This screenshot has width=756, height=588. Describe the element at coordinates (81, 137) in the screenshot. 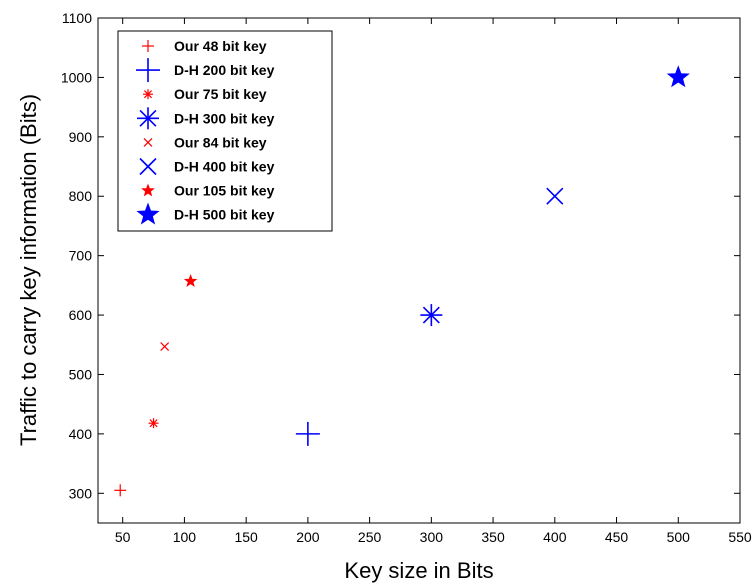

I see `y-tick-label: 900` at that location.